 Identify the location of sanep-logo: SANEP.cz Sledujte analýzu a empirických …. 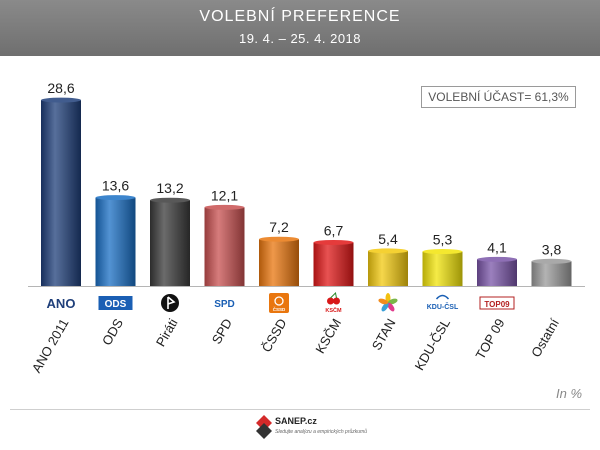
(311, 429).